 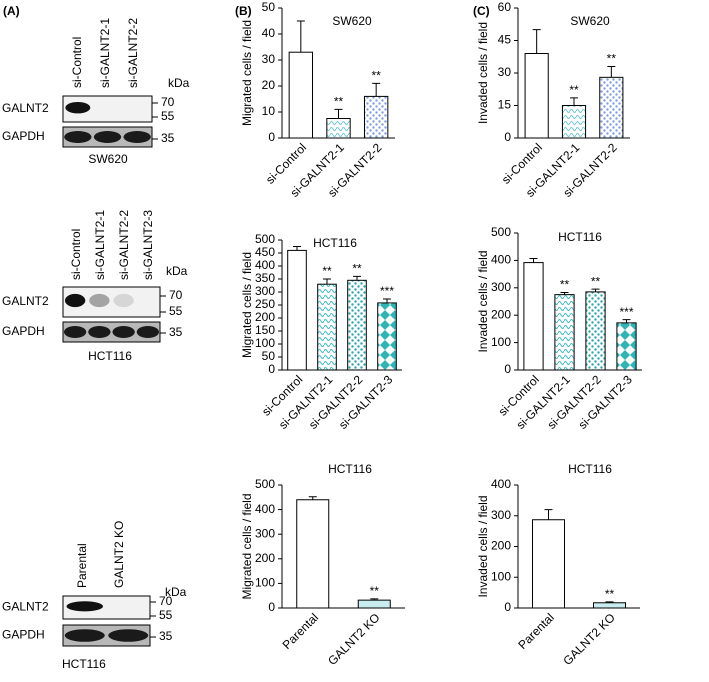 I want to click on y-tick-label: 60, so click(x=505, y=7).